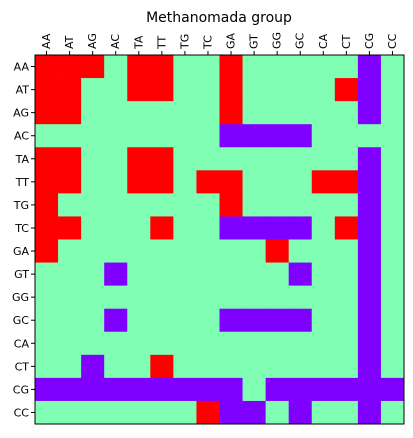 This screenshot has width=413, height=438. What do you see at coordinates (346, 113) in the screenshot?
I see `heatmap-cell-AG-CT` at bounding box center [346, 113].